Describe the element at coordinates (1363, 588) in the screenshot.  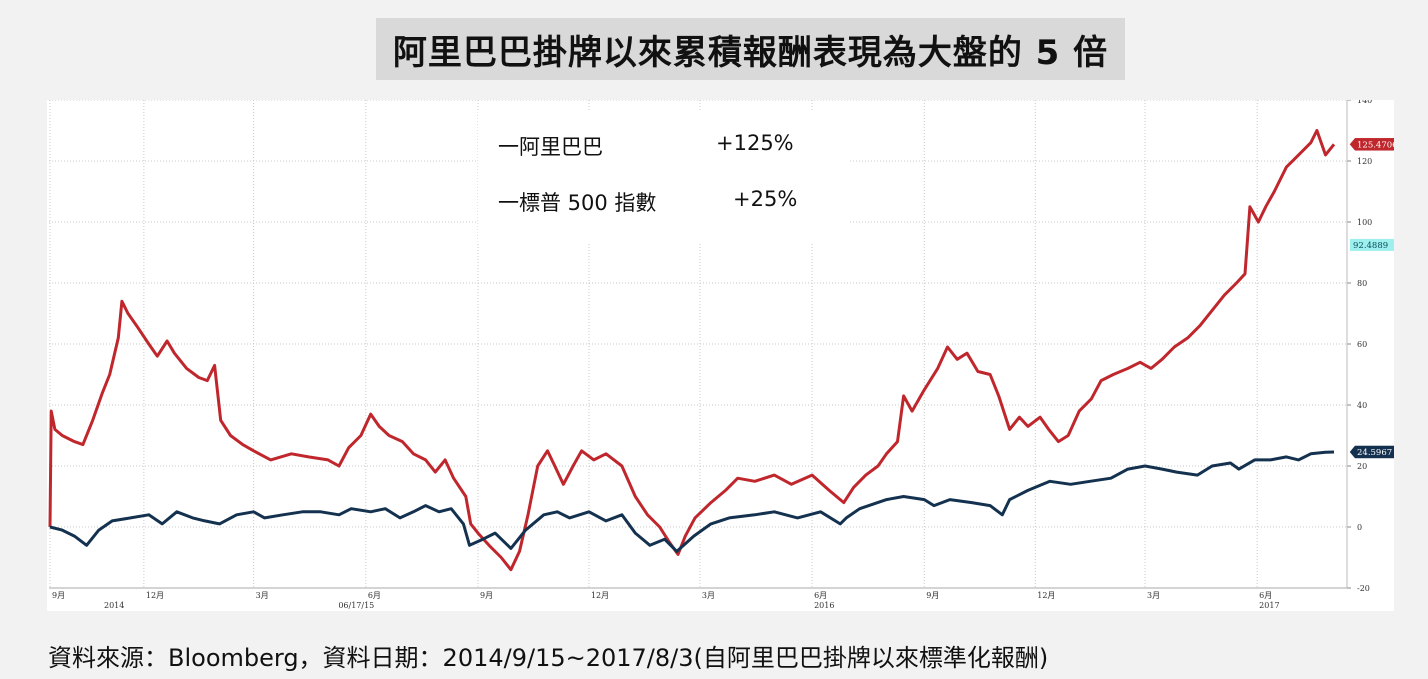
I see `y-tick-label: -20` at that location.